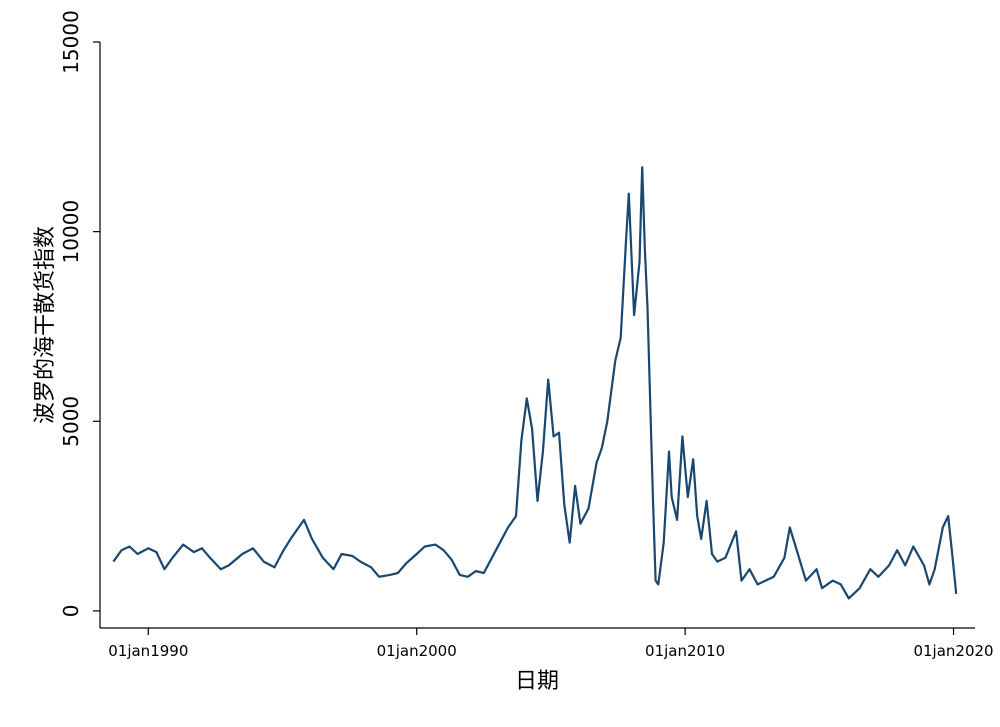  What do you see at coordinates (537, 681) in the screenshot?
I see `x-axis-title: 日期` at bounding box center [537, 681].